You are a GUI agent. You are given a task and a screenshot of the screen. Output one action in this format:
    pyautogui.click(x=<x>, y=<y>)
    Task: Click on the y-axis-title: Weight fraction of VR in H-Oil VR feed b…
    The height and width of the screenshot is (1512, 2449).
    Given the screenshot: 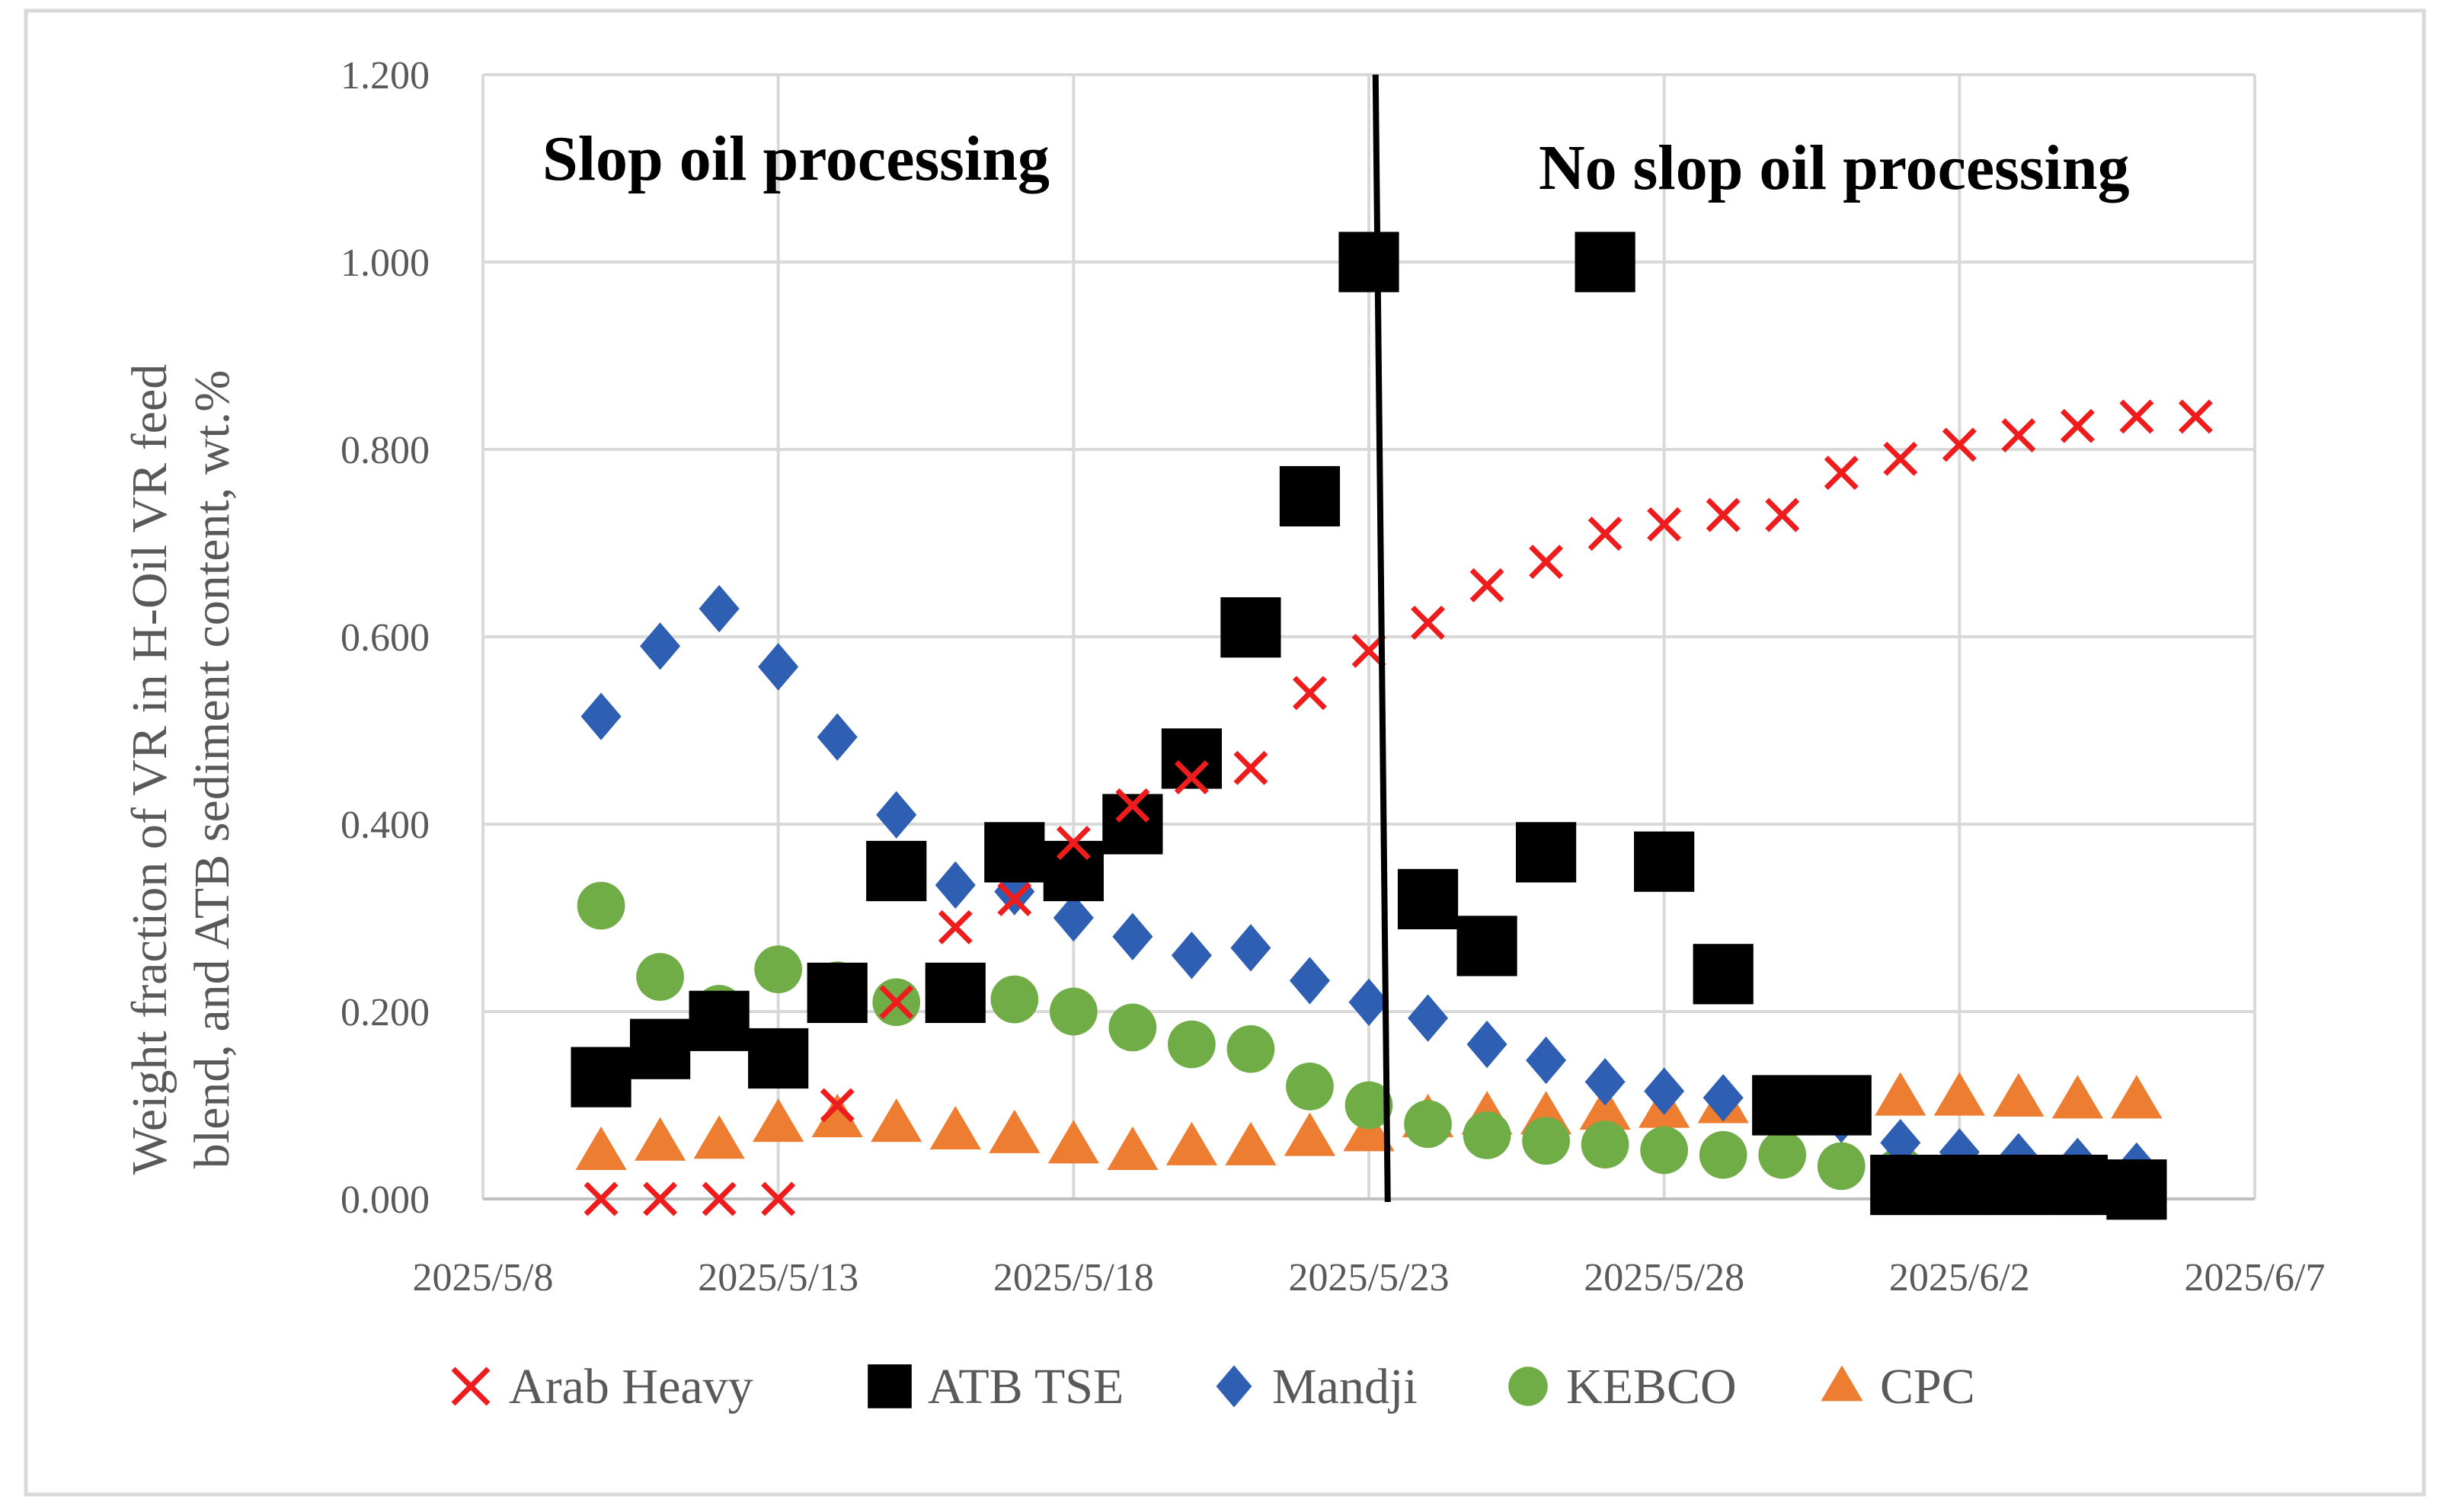 What is the action you would take?
    pyautogui.click(x=181, y=769)
    